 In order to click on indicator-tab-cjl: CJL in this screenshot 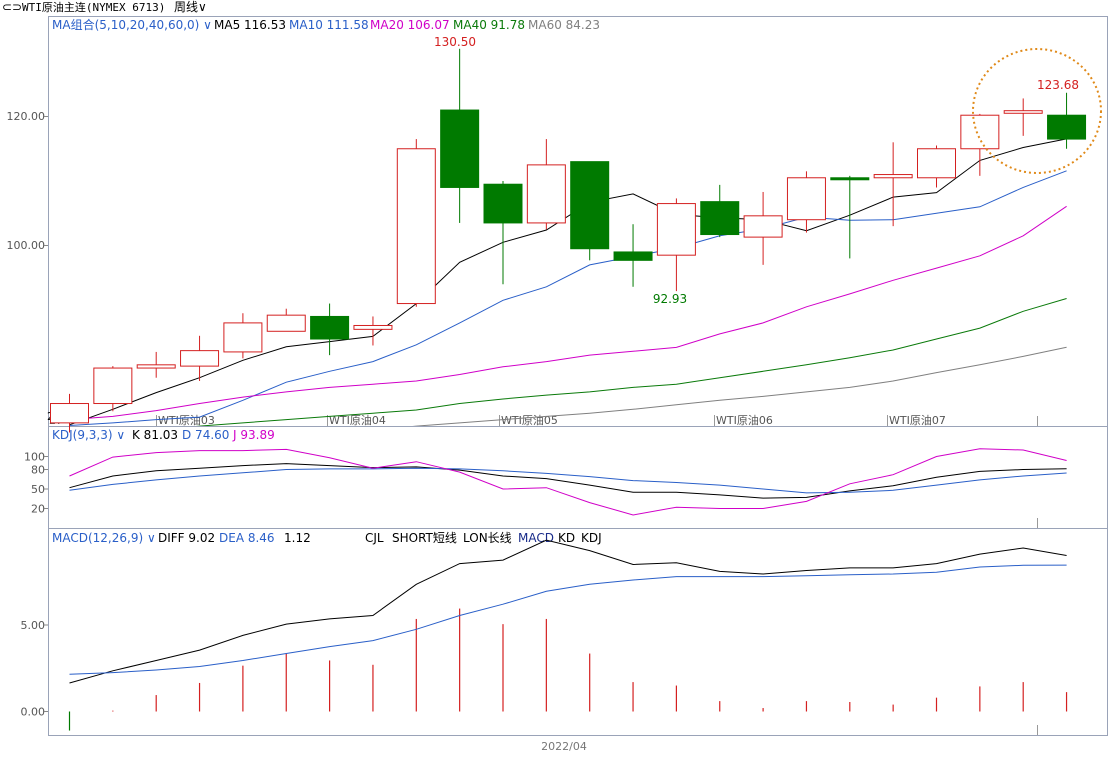, I will do `click(374, 538)`.